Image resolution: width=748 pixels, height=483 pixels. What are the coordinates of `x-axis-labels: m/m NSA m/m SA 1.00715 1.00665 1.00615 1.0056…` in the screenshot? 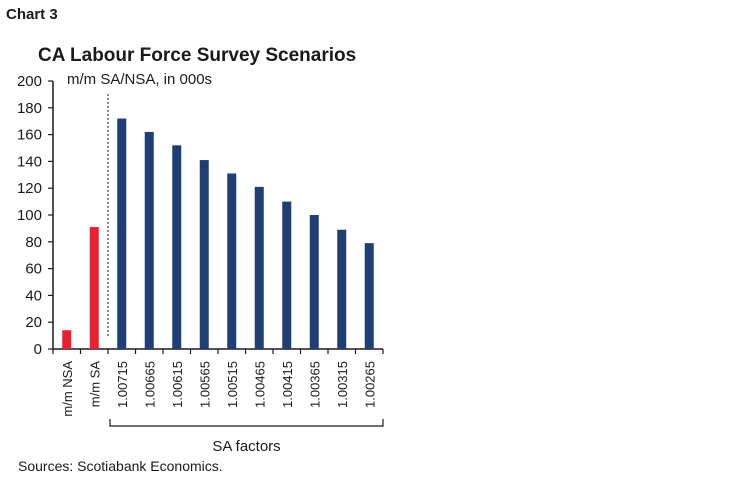 It's located at (219, 389).